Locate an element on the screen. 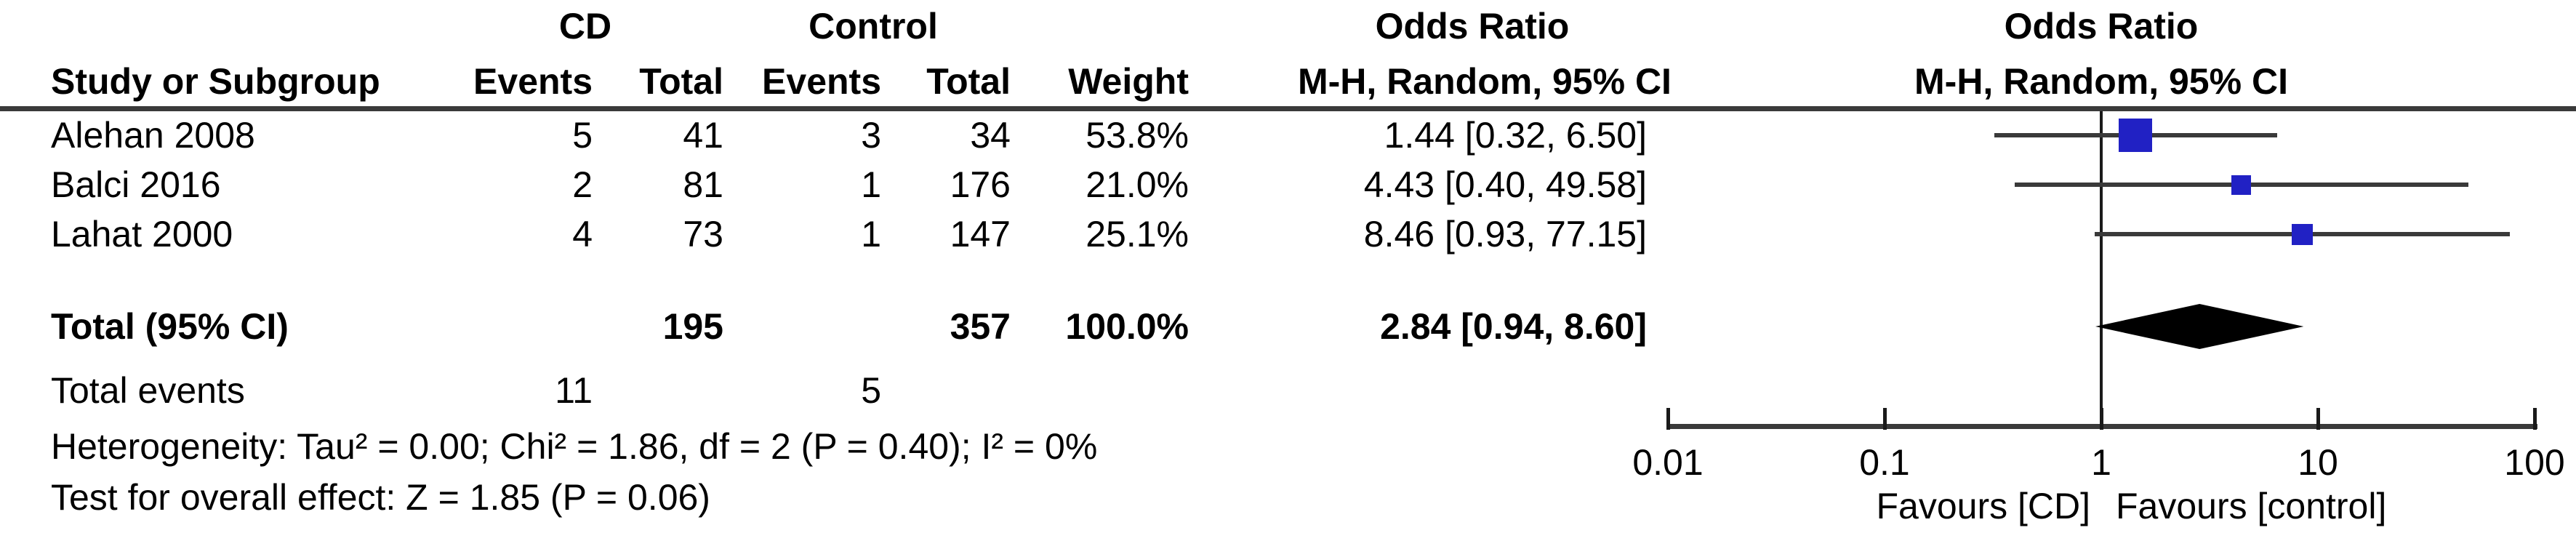  control-events-value: 3 is located at coordinates (871, 135).